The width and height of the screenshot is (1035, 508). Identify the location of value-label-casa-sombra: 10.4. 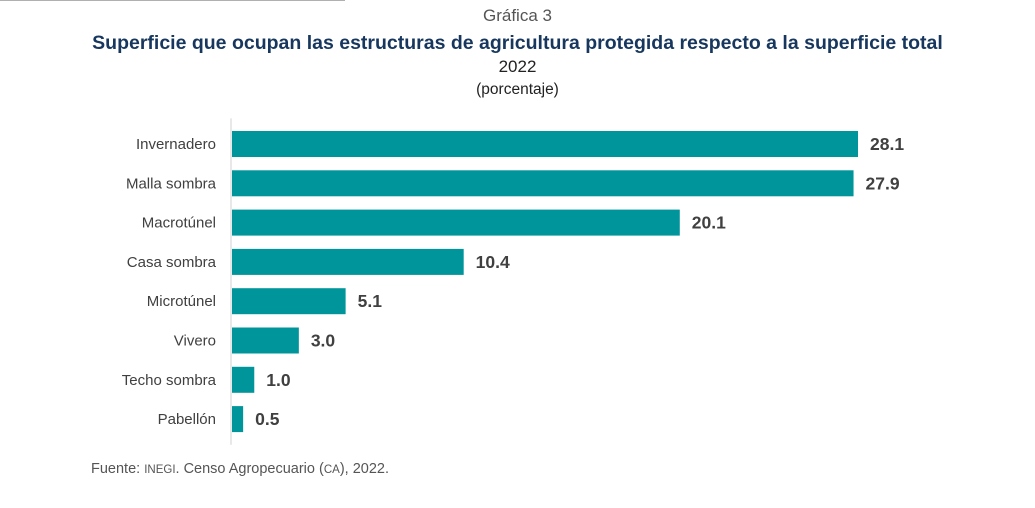
(493, 262).